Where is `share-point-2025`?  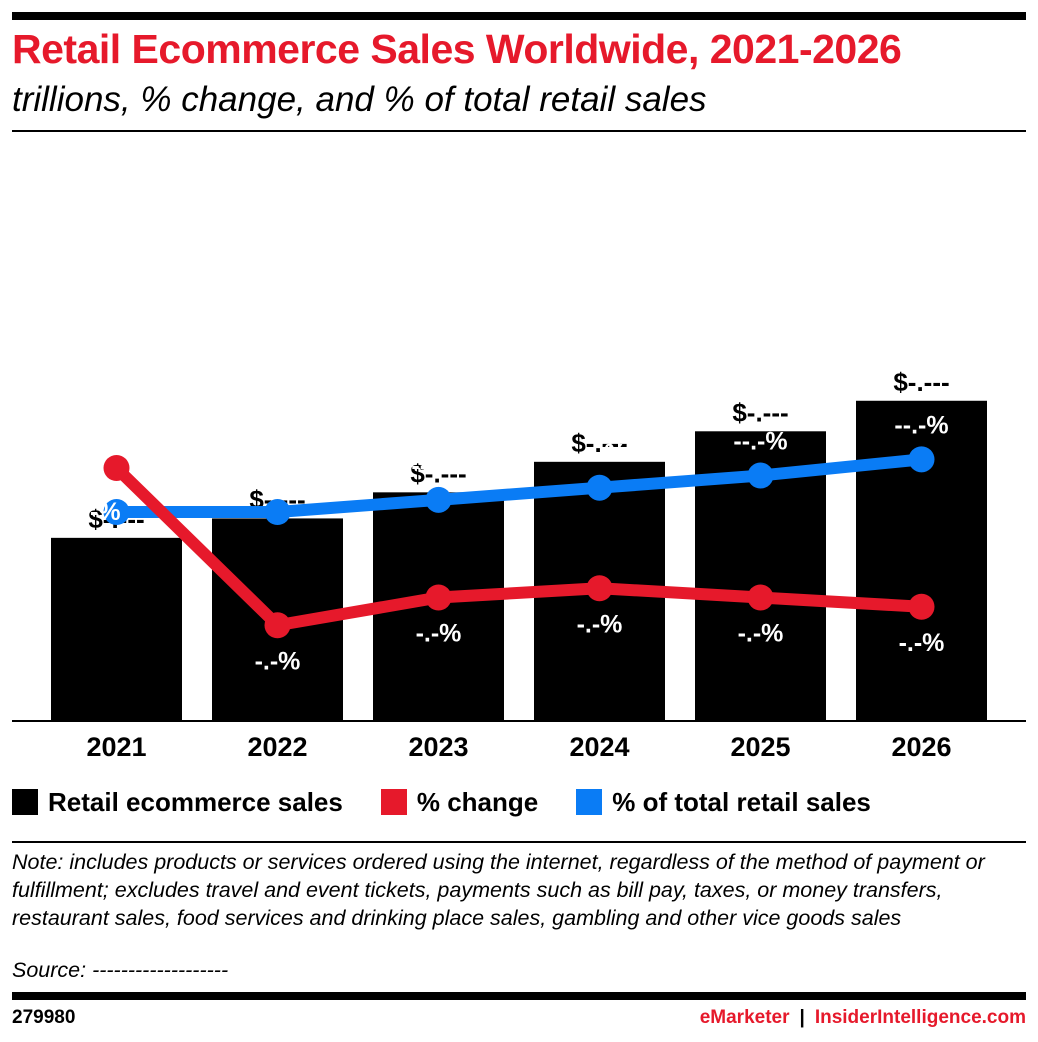
share-point-2025 is located at coordinates (760, 475).